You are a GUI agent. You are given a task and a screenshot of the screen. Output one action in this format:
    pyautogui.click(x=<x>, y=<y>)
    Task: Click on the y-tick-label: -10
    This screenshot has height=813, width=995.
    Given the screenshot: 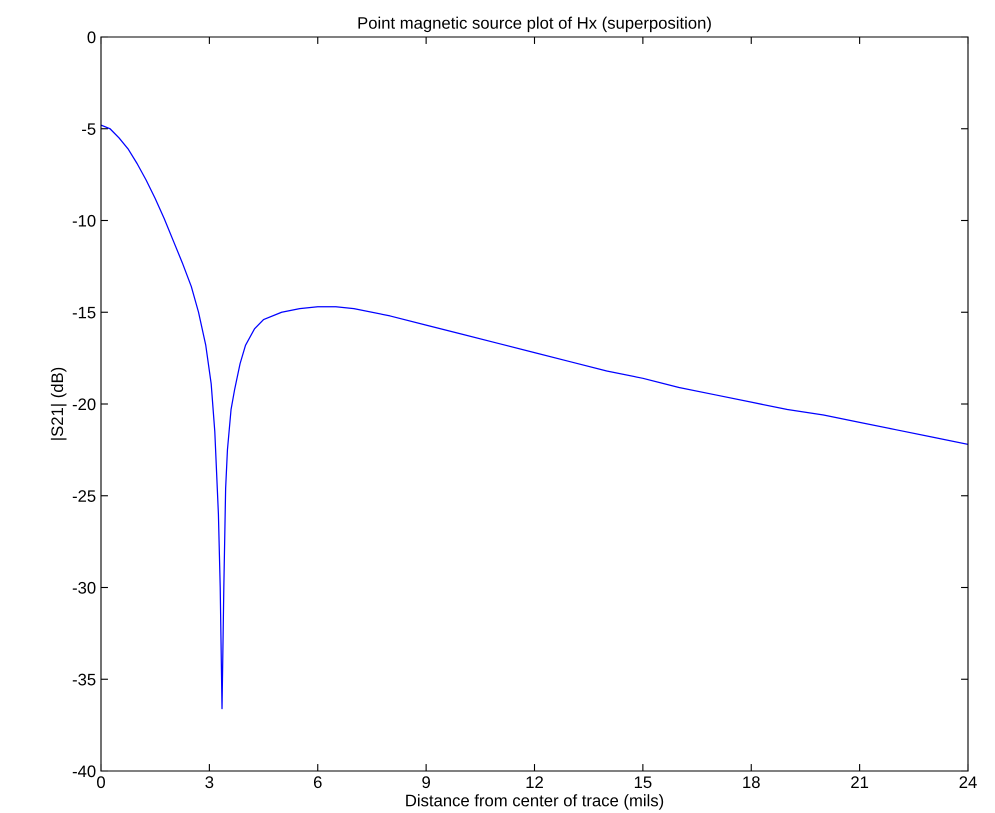 What is the action you would take?
    pyautogui.click(x=84, y=220)
    